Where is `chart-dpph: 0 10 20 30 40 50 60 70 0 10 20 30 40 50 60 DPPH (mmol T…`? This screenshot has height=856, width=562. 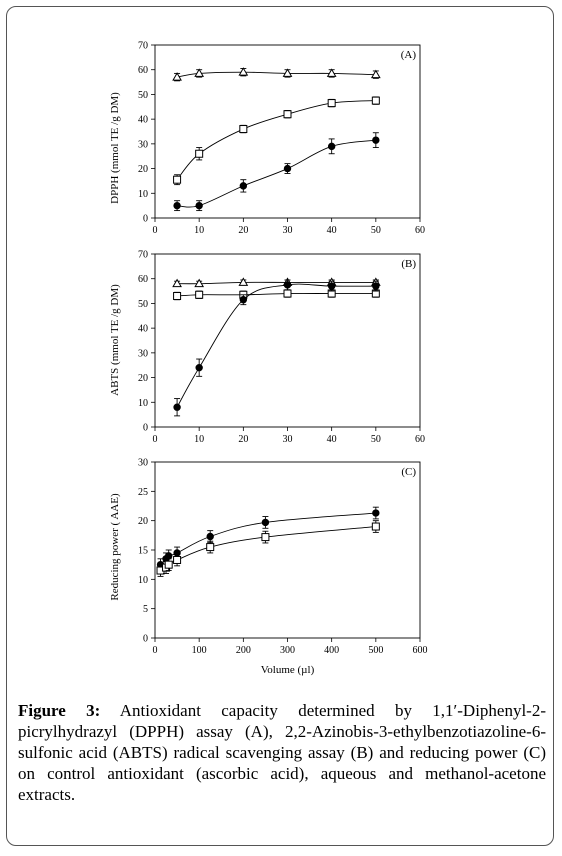 chart-dpph: 0 10 20 30 40 50 60 70 0 10 20 30 40 50 60 DPPH (mmol T… is located at coordinates (267, 139).